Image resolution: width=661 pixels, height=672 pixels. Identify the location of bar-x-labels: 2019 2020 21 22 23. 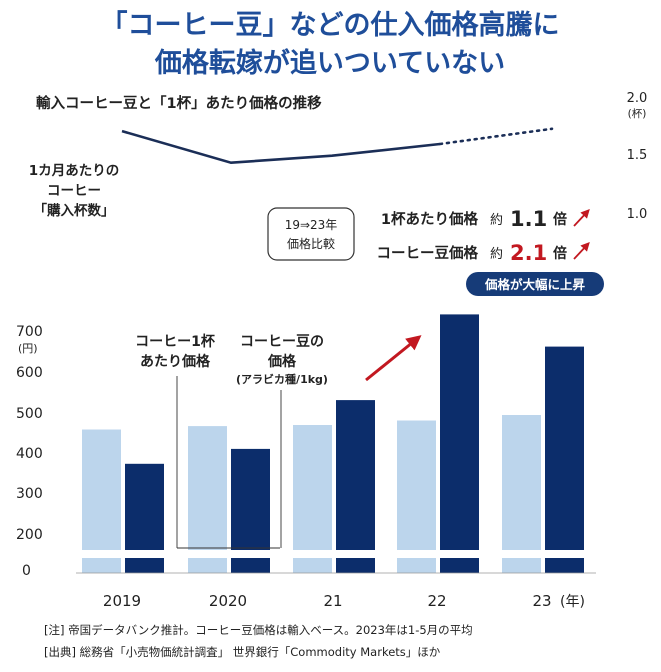
(327, 601).